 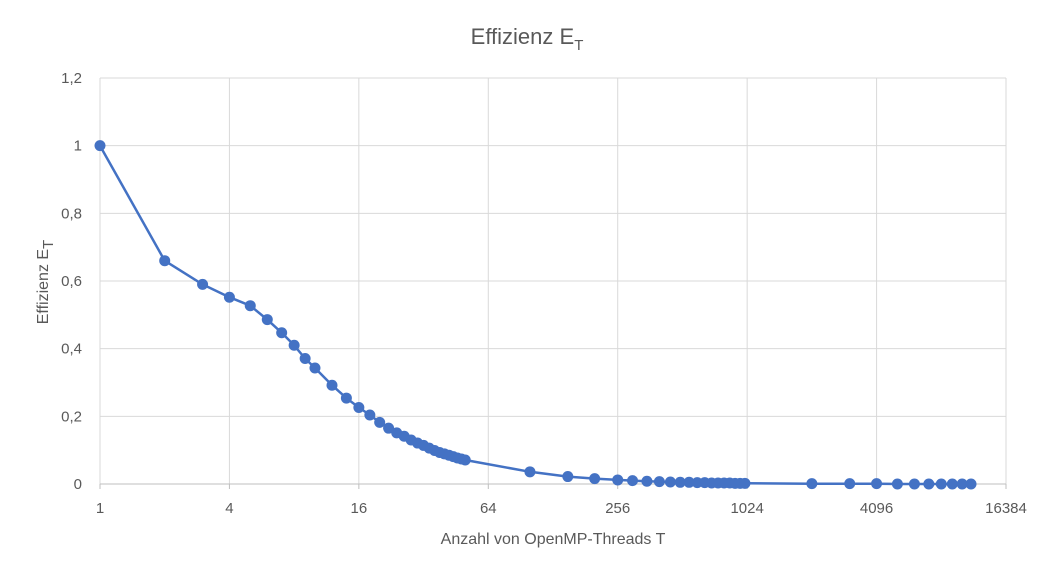 What do you see at coordinates (553, 539) in the screenshot?
I see `x-axis-title: Anzahl von OpenMP-Threads T` at bounding box center [553, 539].